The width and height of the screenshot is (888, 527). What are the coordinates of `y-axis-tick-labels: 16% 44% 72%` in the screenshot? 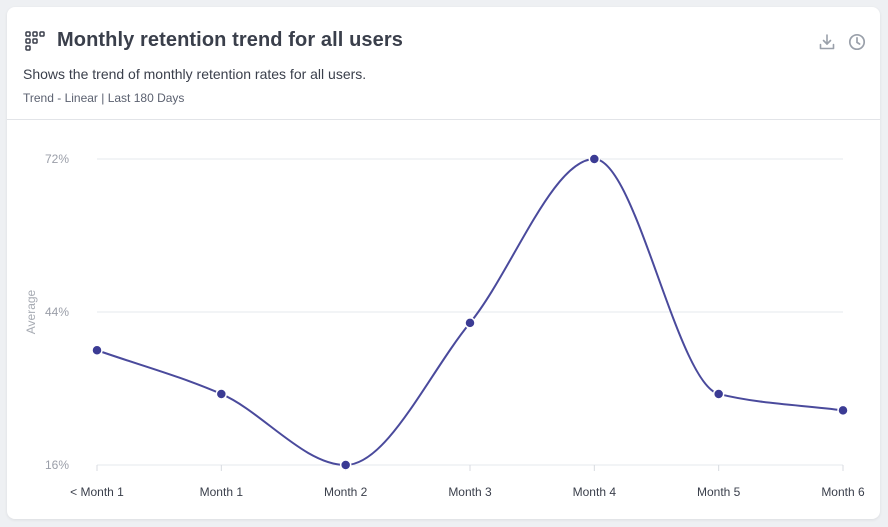 It's located at (57, 312).